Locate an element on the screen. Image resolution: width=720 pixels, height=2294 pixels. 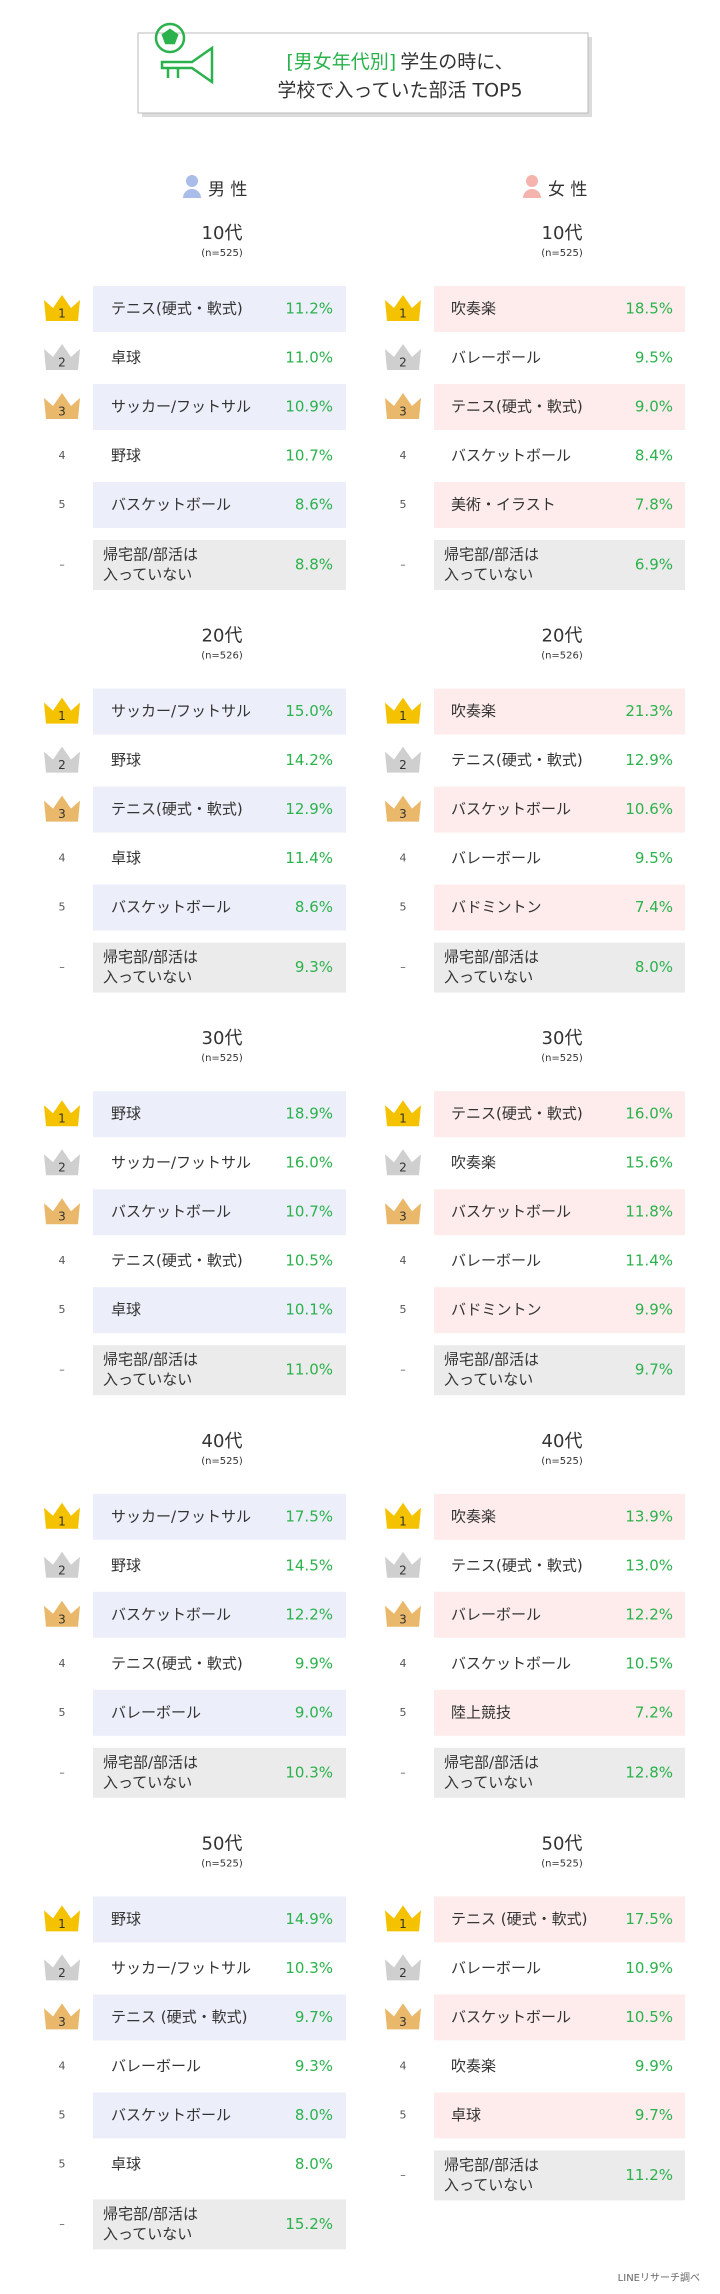
title-line-1: [男女年代別] 学生の時に、 is located at coordinates (399, 62).